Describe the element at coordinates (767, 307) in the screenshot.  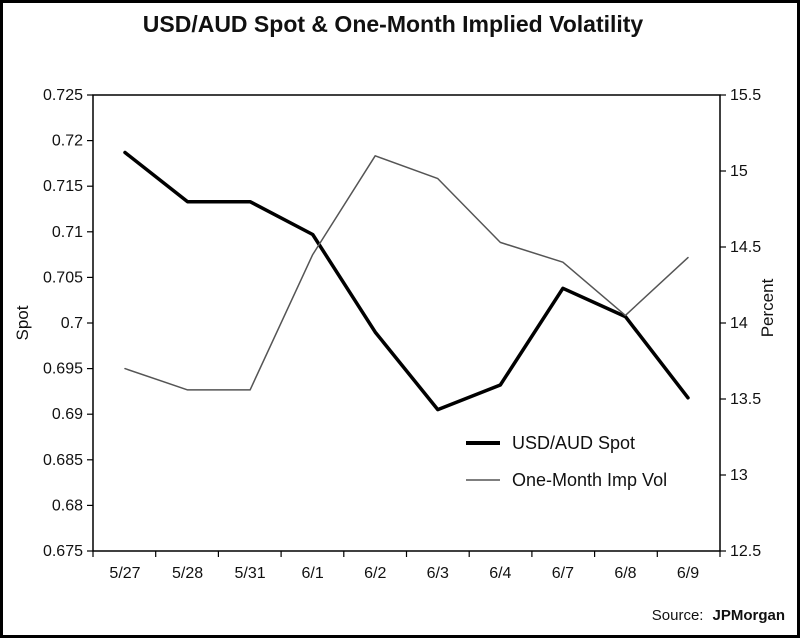
I see `y2-axis-label: Percent` at that location.